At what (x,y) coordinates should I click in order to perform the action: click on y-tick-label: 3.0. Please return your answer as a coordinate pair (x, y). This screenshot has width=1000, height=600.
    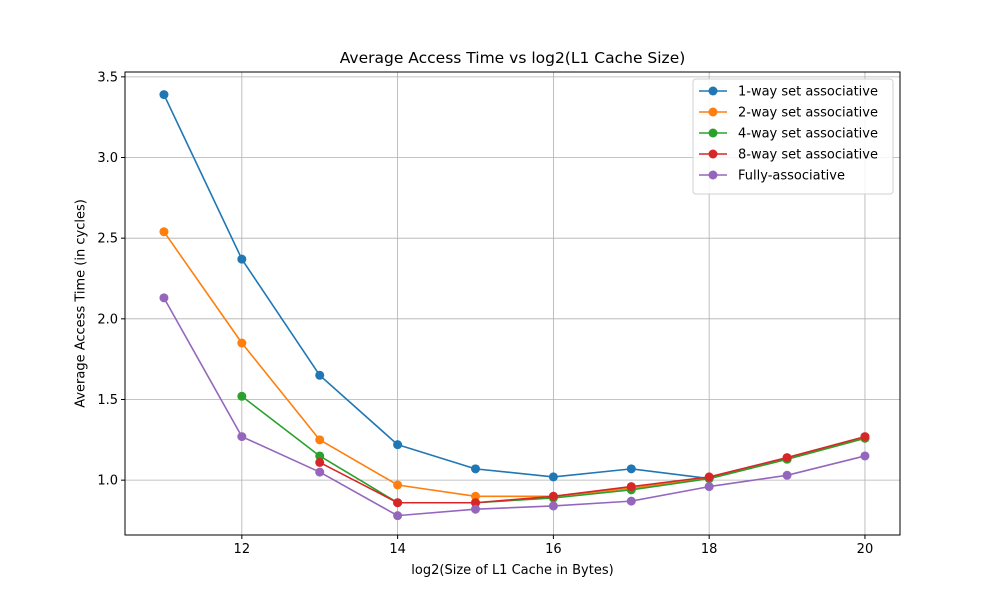
    Looking at the image, I should click on (107, 158).